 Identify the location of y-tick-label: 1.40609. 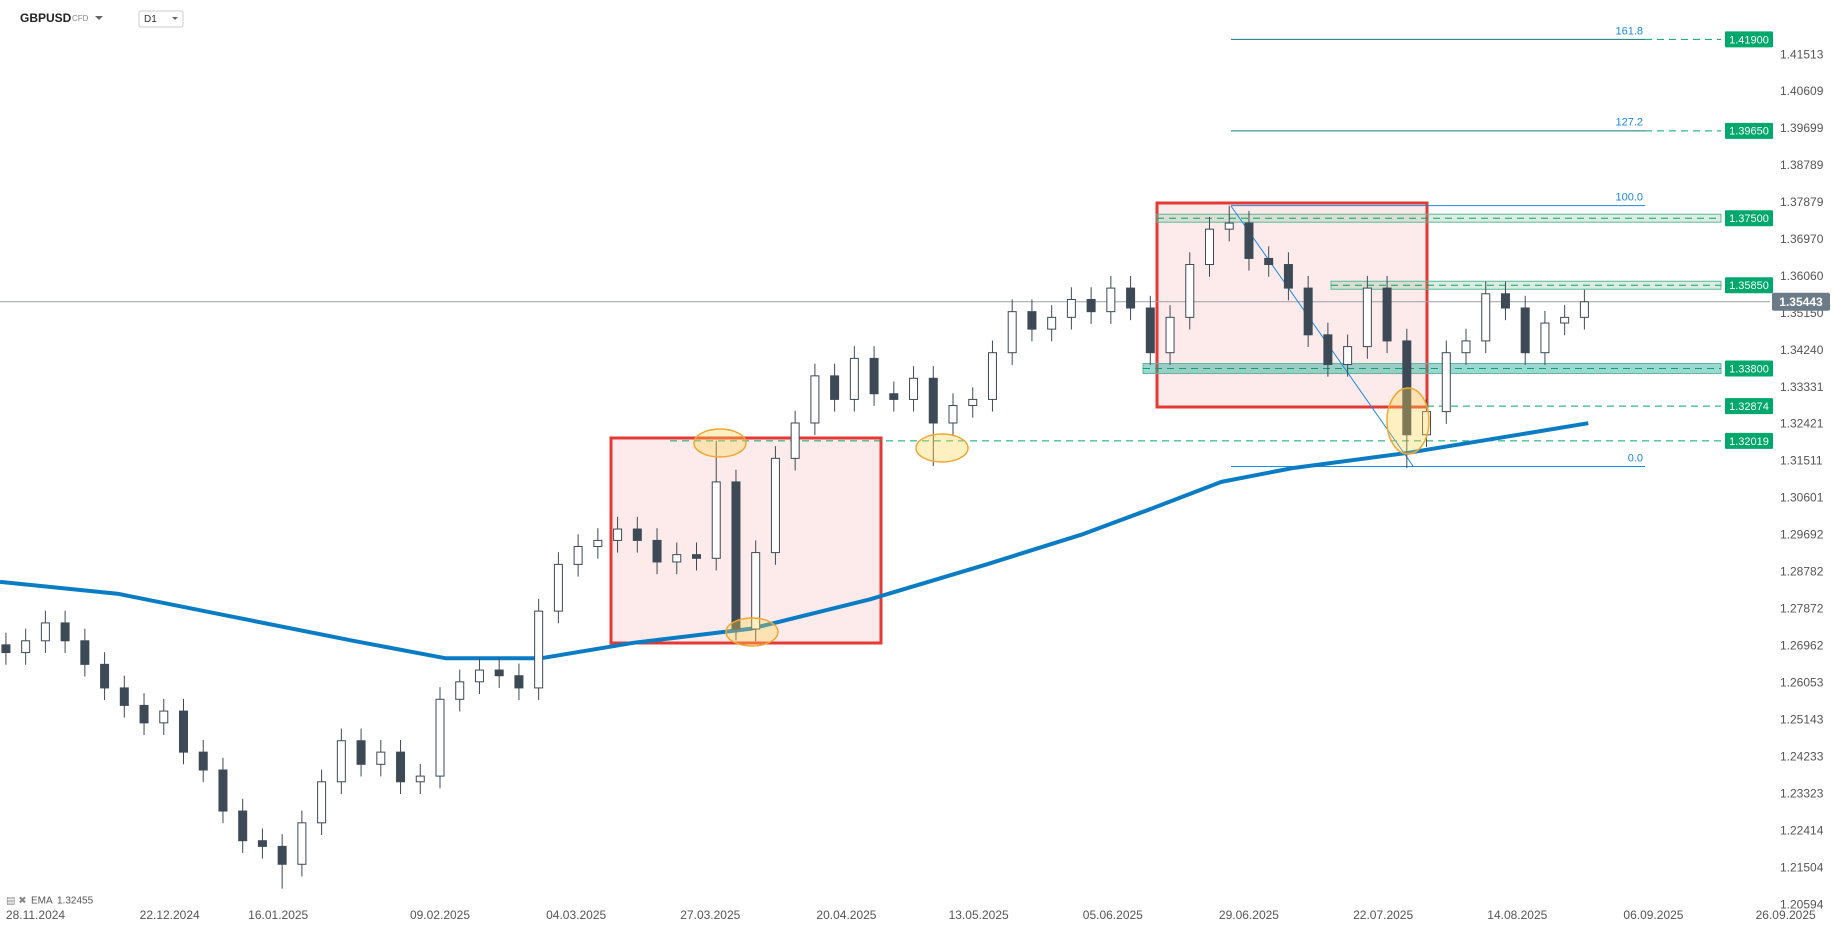
(1802, 91).